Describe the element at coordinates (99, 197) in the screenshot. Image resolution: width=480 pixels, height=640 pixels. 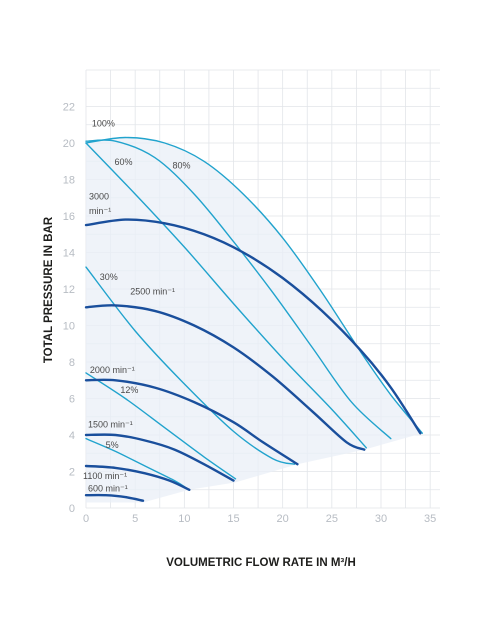
I see `label-3000-min: 3000` at that location.